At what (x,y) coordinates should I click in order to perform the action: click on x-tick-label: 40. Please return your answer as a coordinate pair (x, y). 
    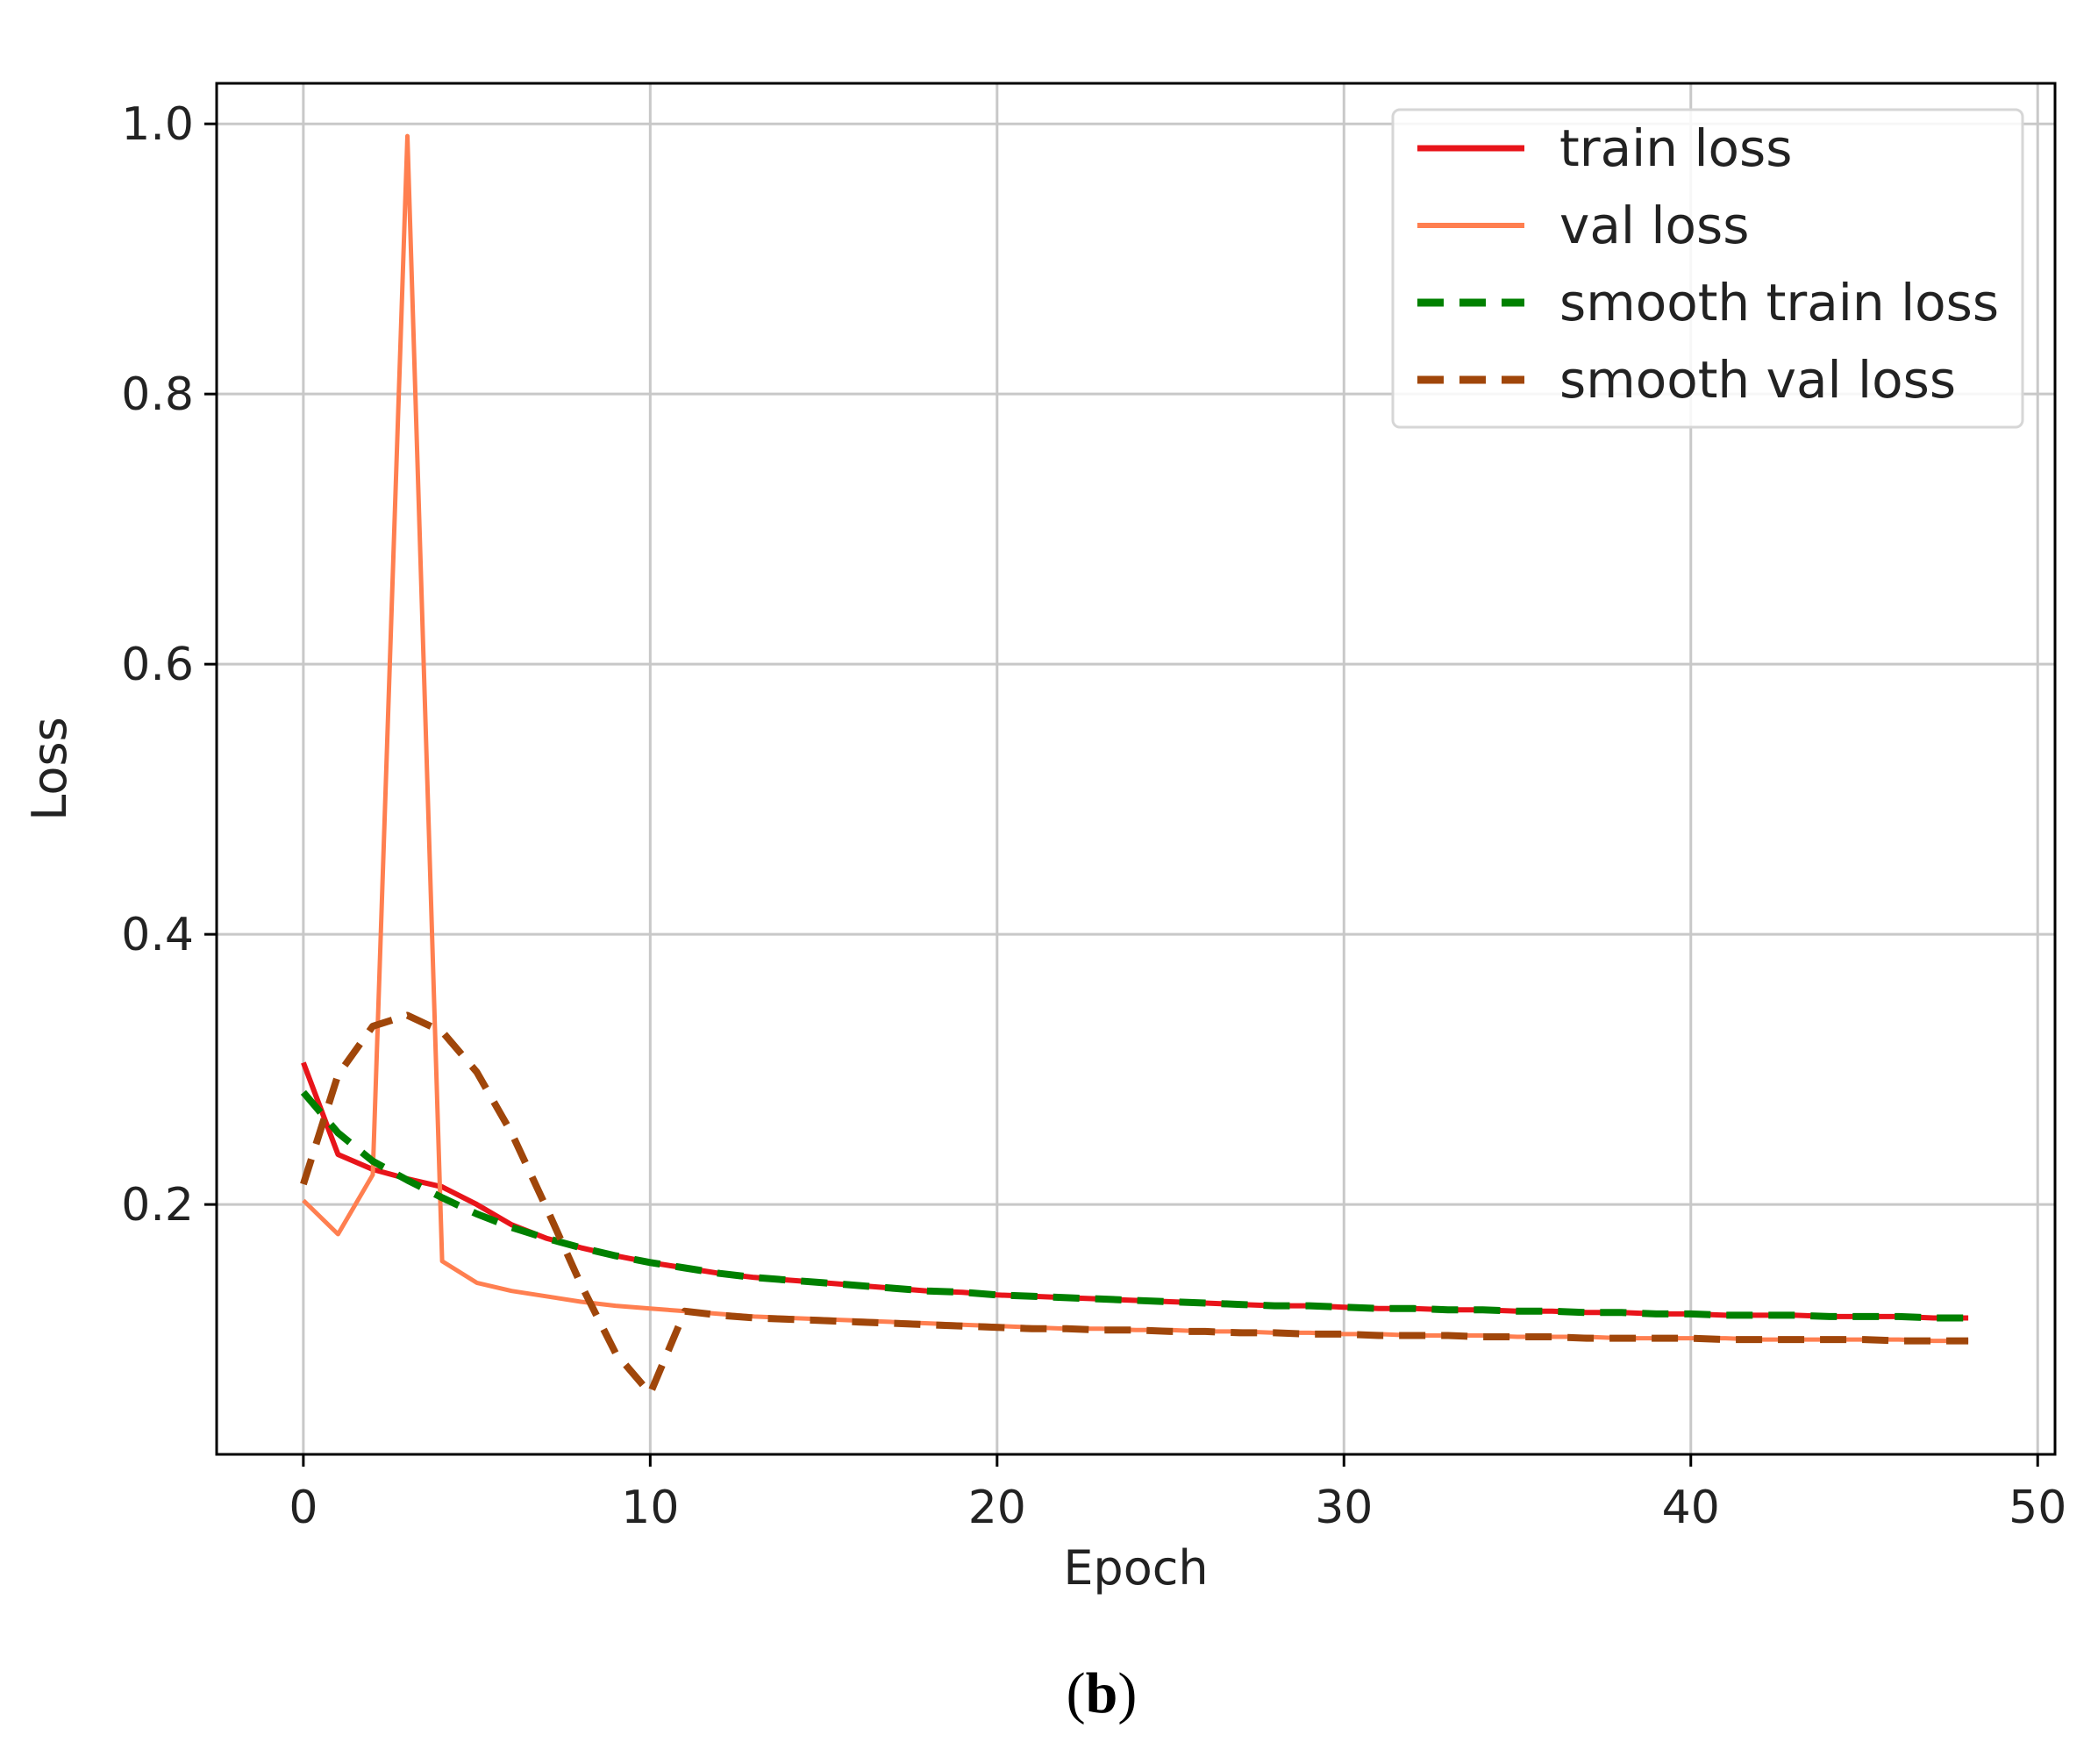
    Looking at the image, I should click on (1691, 1508).